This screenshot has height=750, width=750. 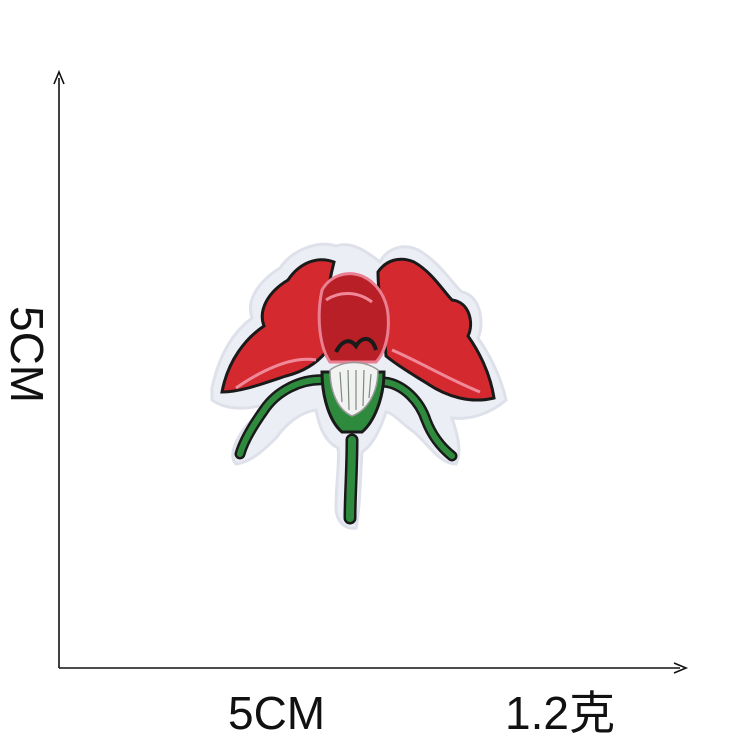 I want to click on petal-center, so click(x=353, y=318).